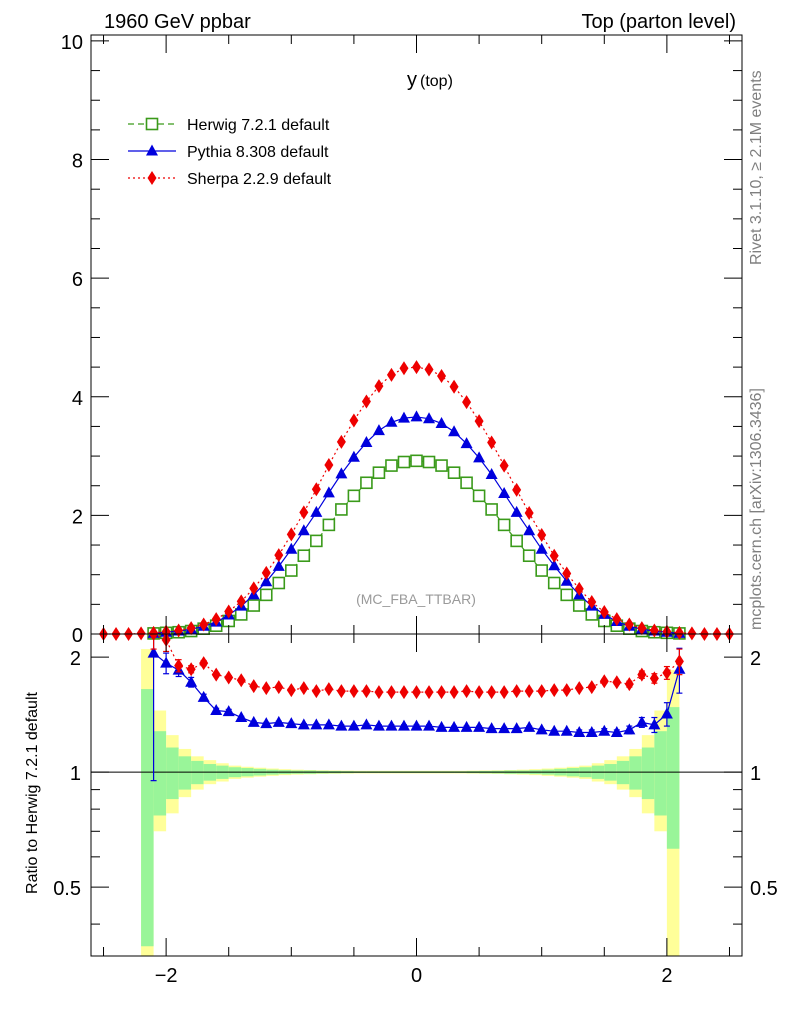 This screenshot has width=786, height=1024. I want to click on ratio-xtick-label: 2, so click(666, 976).